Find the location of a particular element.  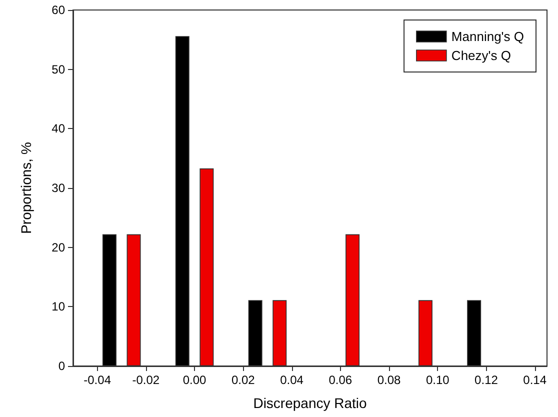

y-axis-title: Proportions, % is located at coordinates (26, 188).